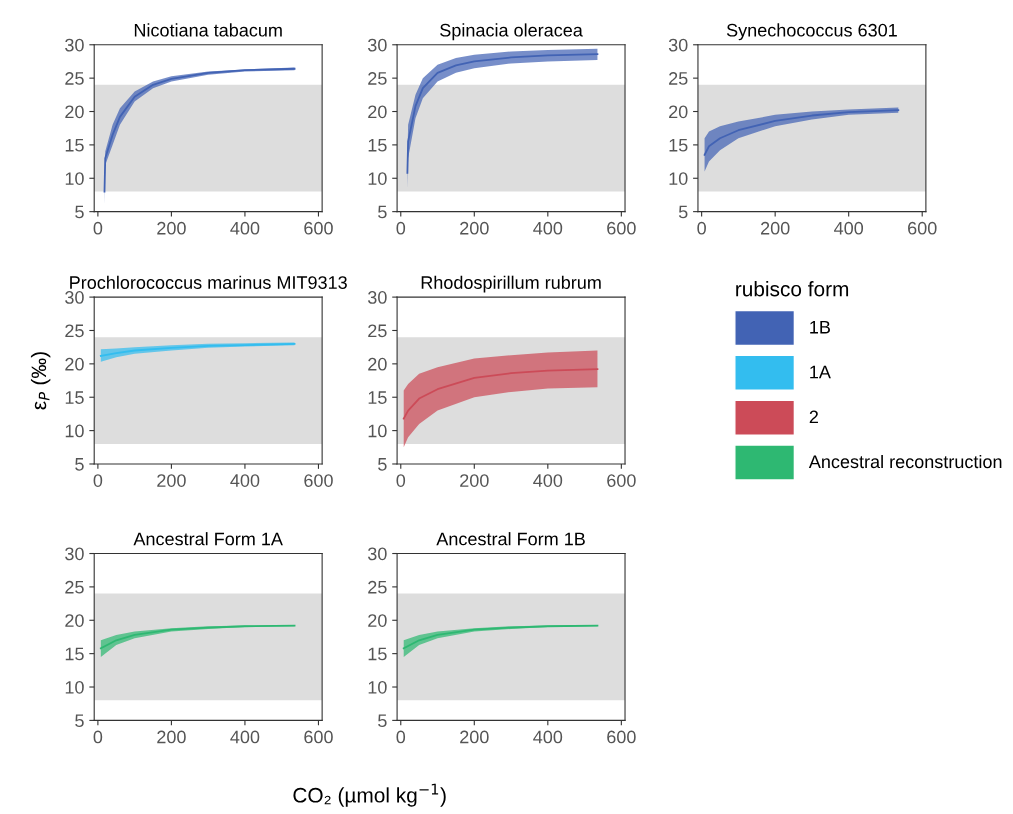 The image size is (1013, 814). What do you see at coordinates (811, 32) in the screenshot?
I see `chart-title: Synechococcus 6301` at bounding box center [811, 32].